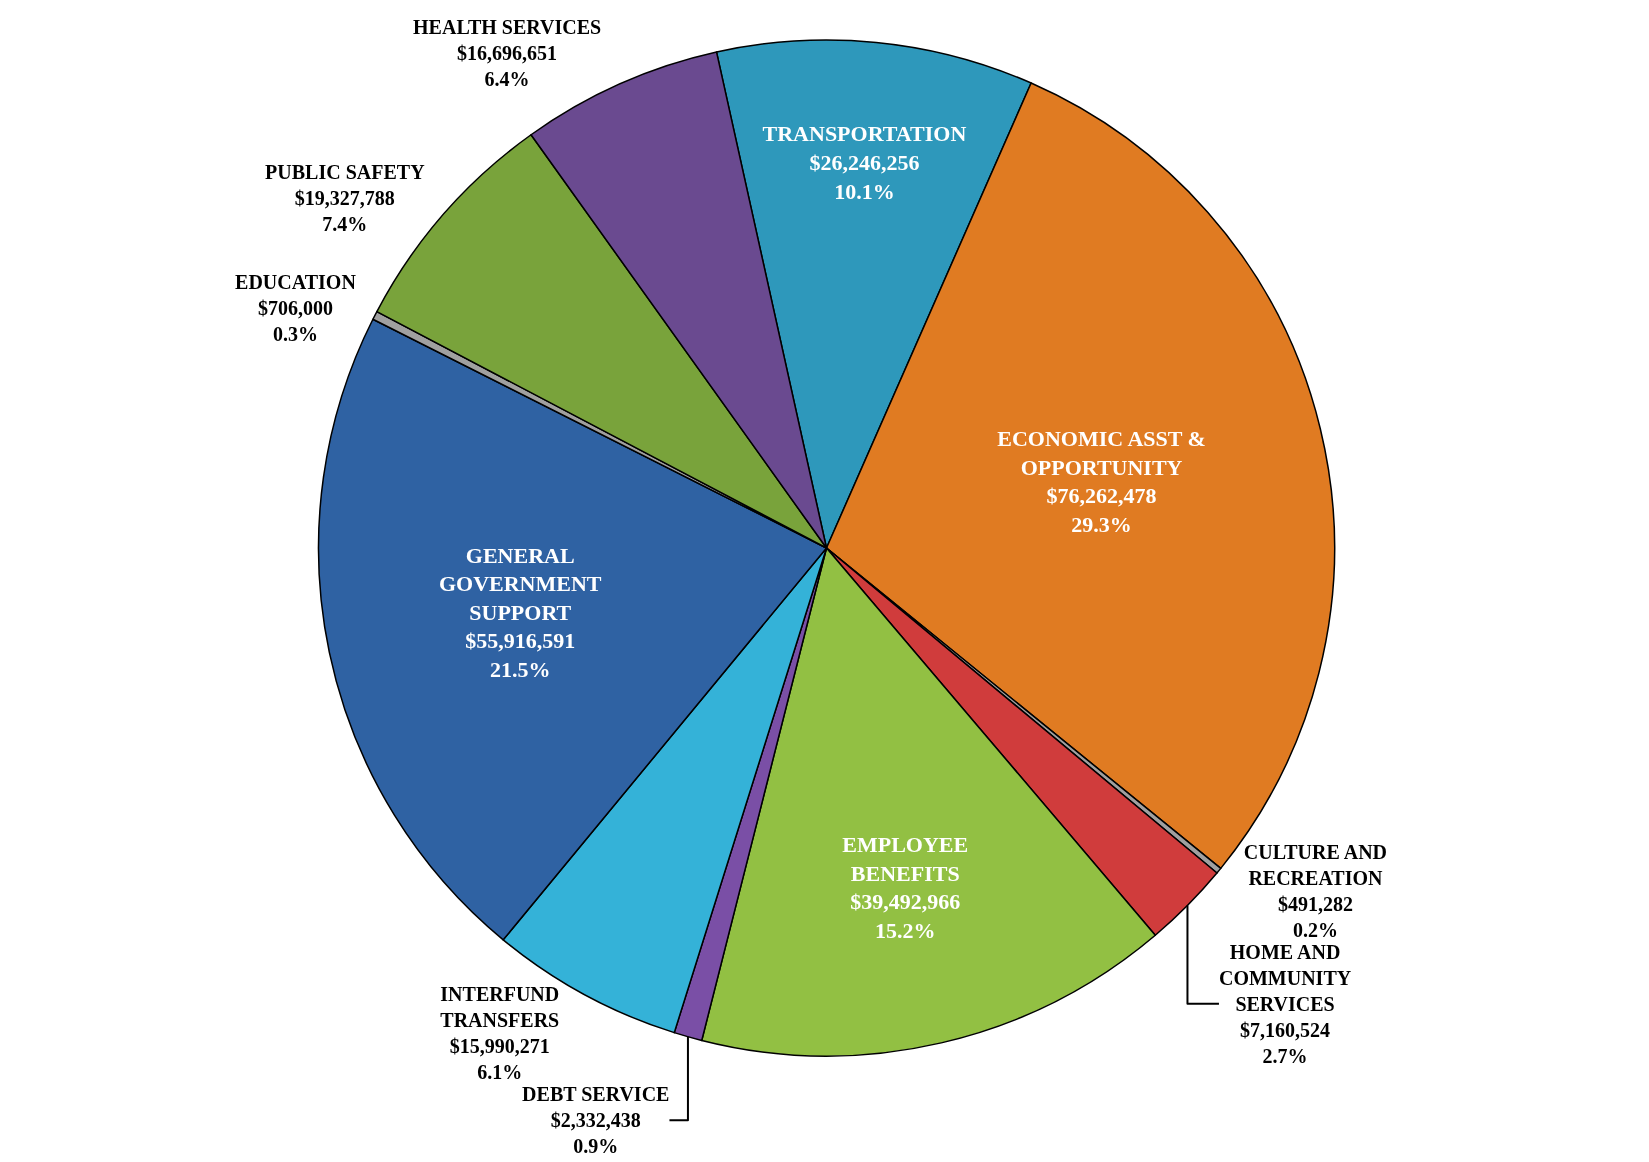 The height and width of the screenshot is (1162, 1649). Describe the element at coordinates (596, 1094) in the screenshot. I see `slice-label: DEBT SERVICE` at that location.